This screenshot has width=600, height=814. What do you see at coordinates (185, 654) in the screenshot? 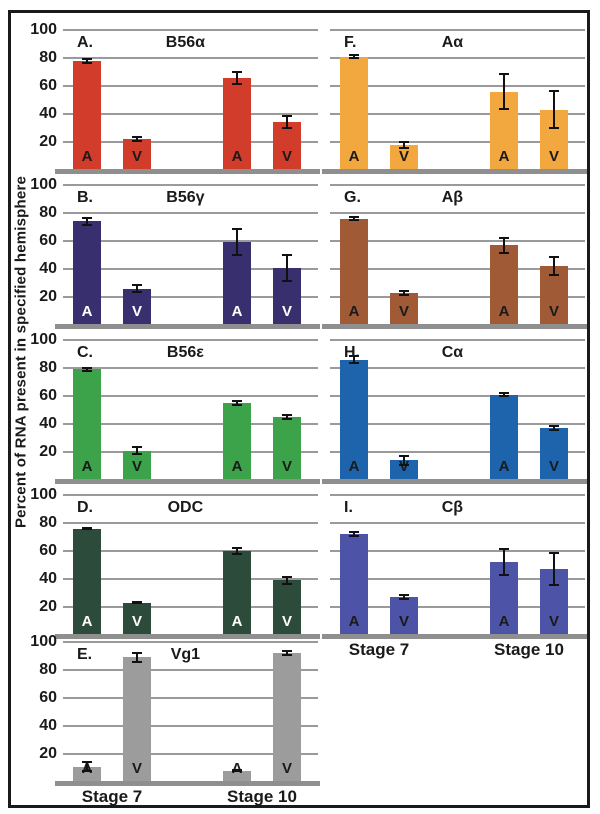
I see `panel-title: Vg1` at bounding box center [185, 654].